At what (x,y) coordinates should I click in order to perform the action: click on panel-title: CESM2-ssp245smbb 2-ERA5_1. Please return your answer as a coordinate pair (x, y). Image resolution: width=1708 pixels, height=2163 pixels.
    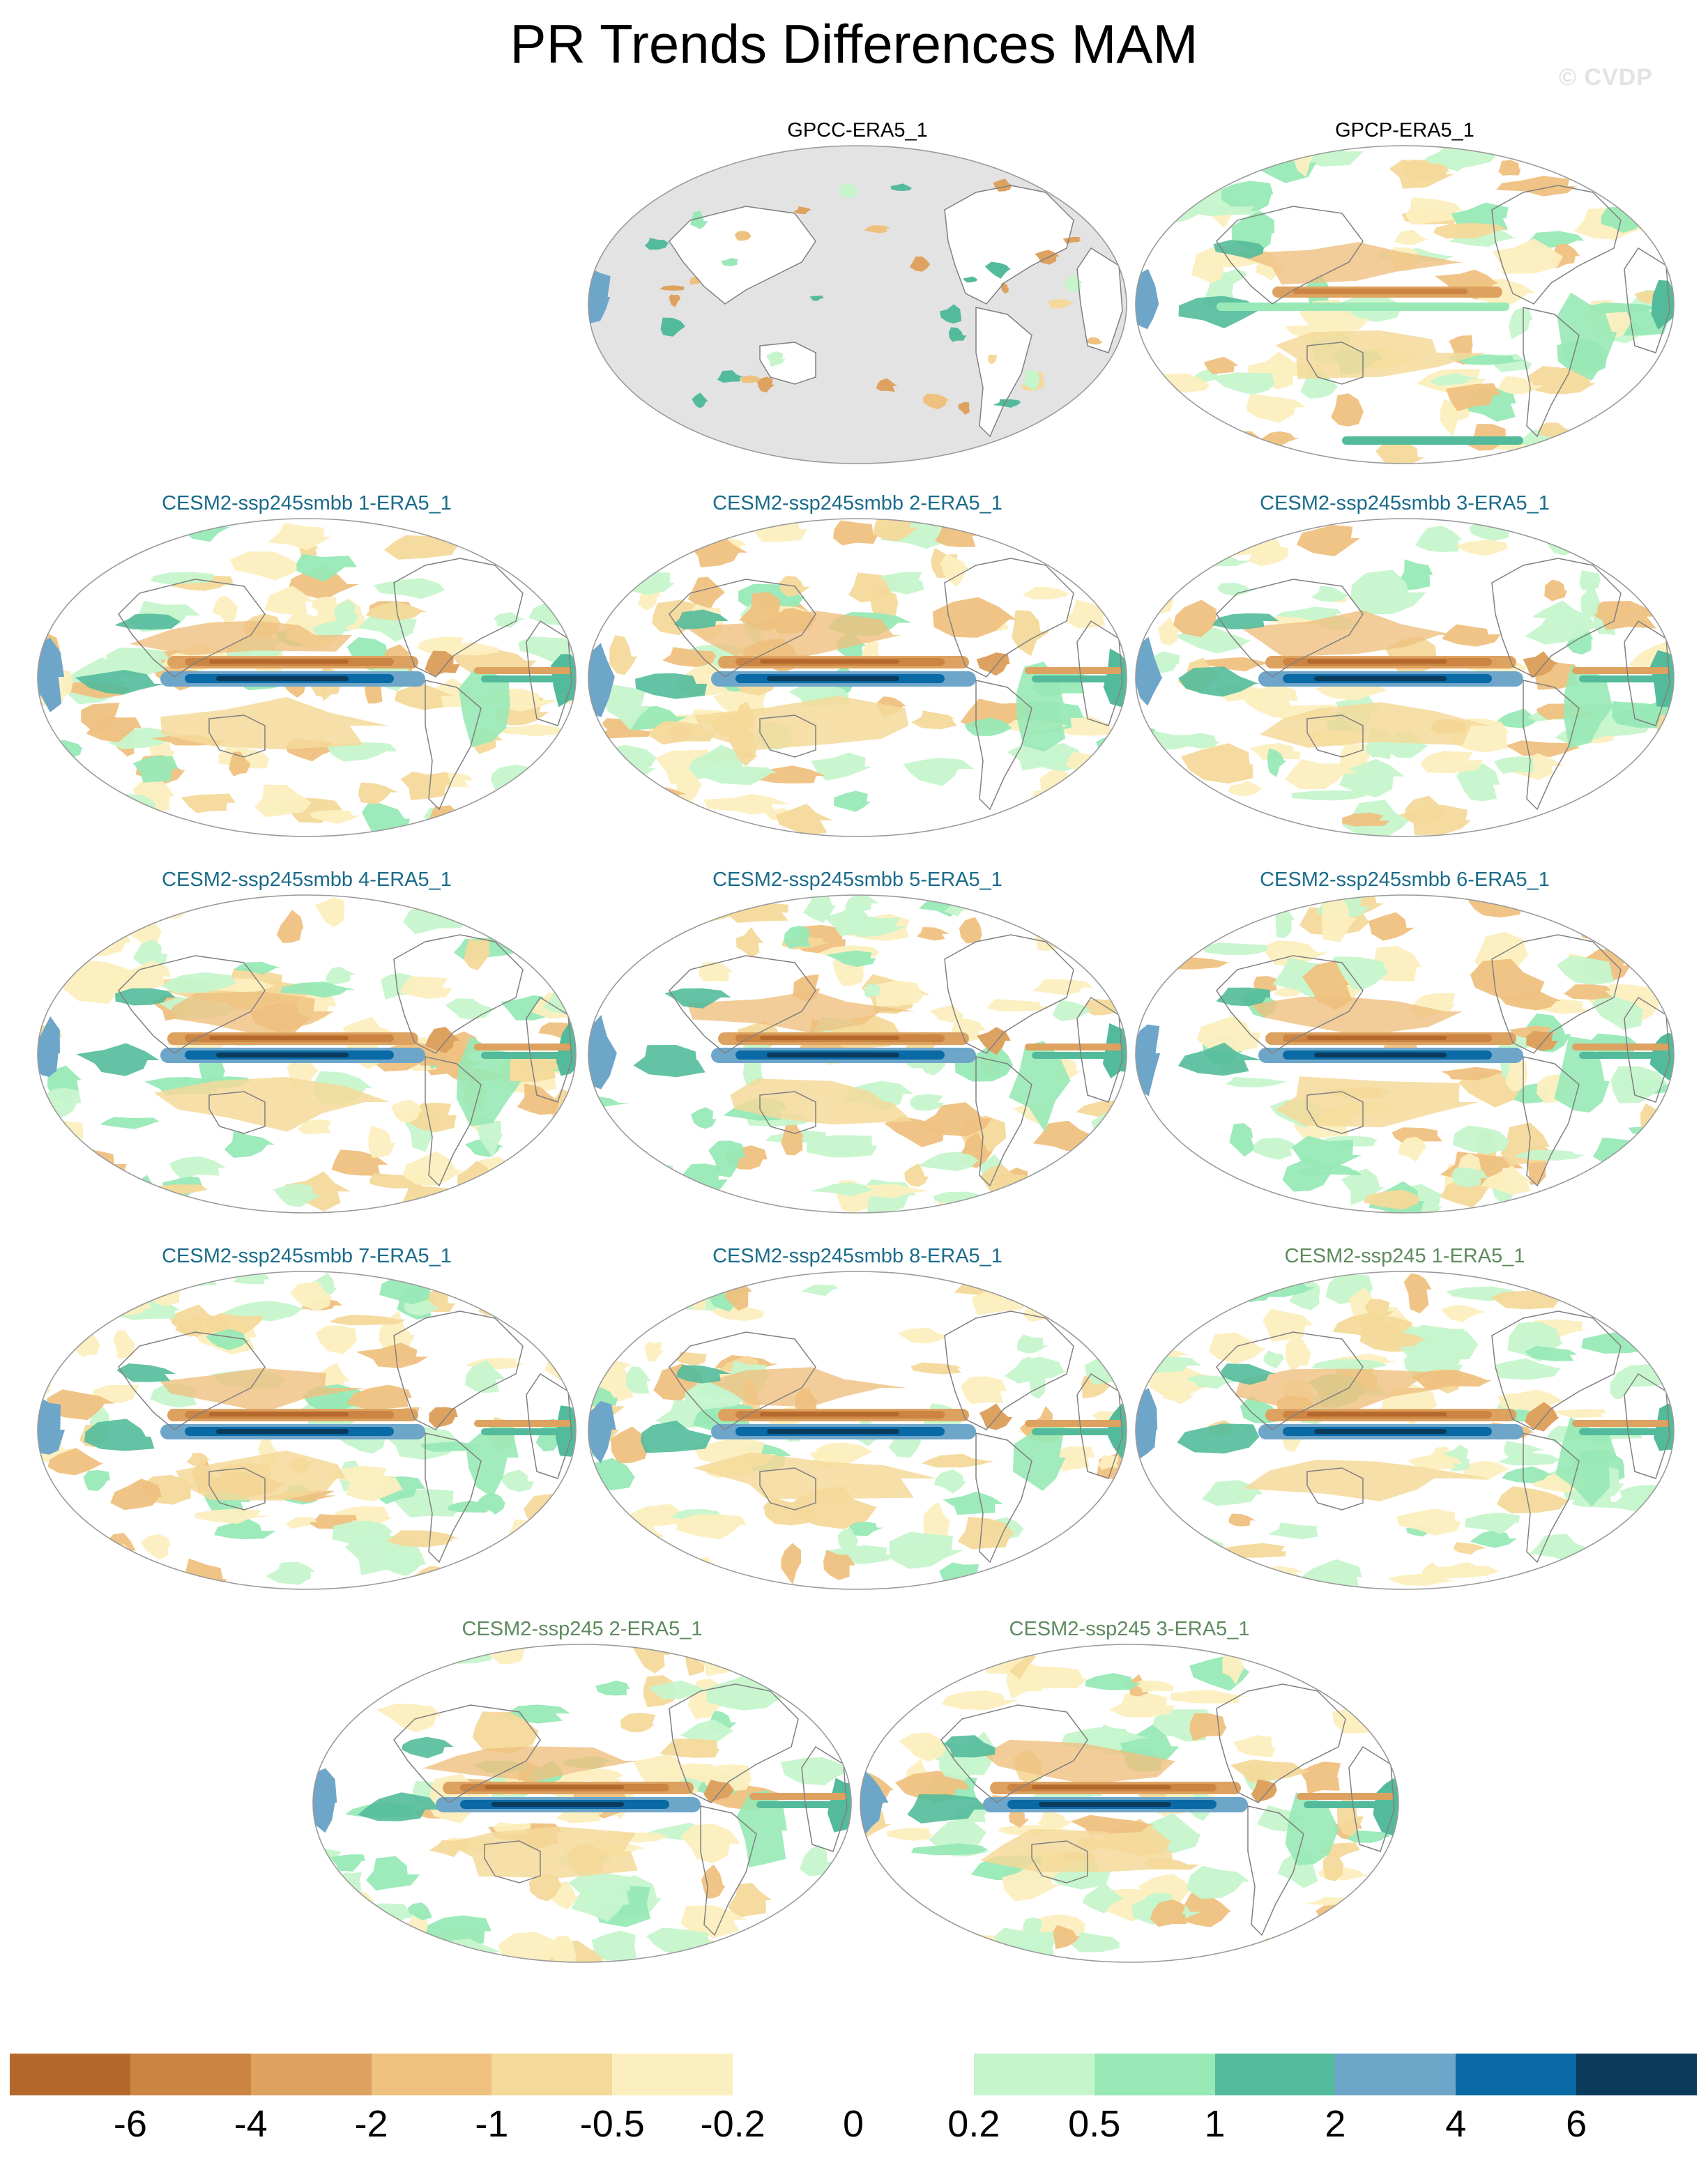
    Looking at the image, I should click on (857, 503).